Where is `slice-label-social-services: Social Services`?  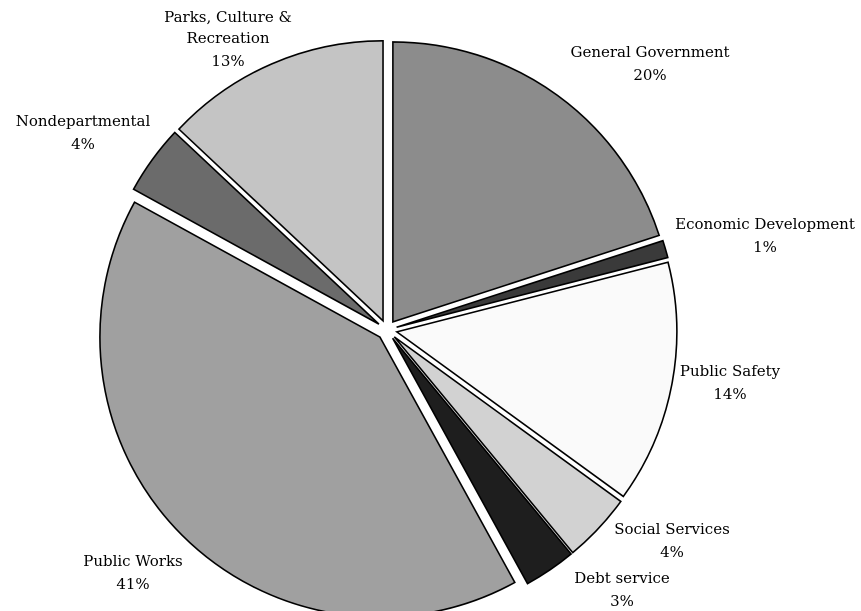 slice-label-social-services: Social Services is located at coordinates (672, 529).